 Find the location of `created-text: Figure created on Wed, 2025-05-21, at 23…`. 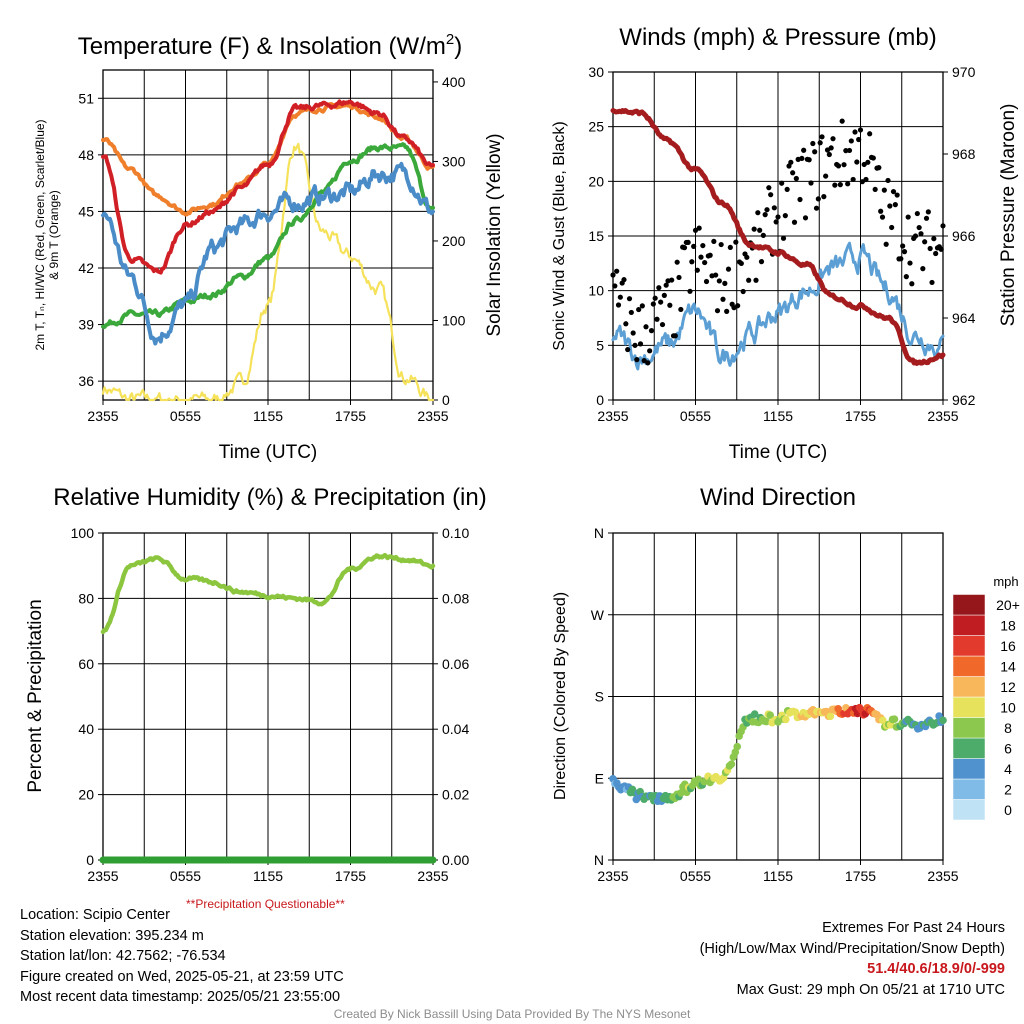

created-text: Figure created on Wed, 2025-05-21, at 23… is located at coordinates (182, 976).